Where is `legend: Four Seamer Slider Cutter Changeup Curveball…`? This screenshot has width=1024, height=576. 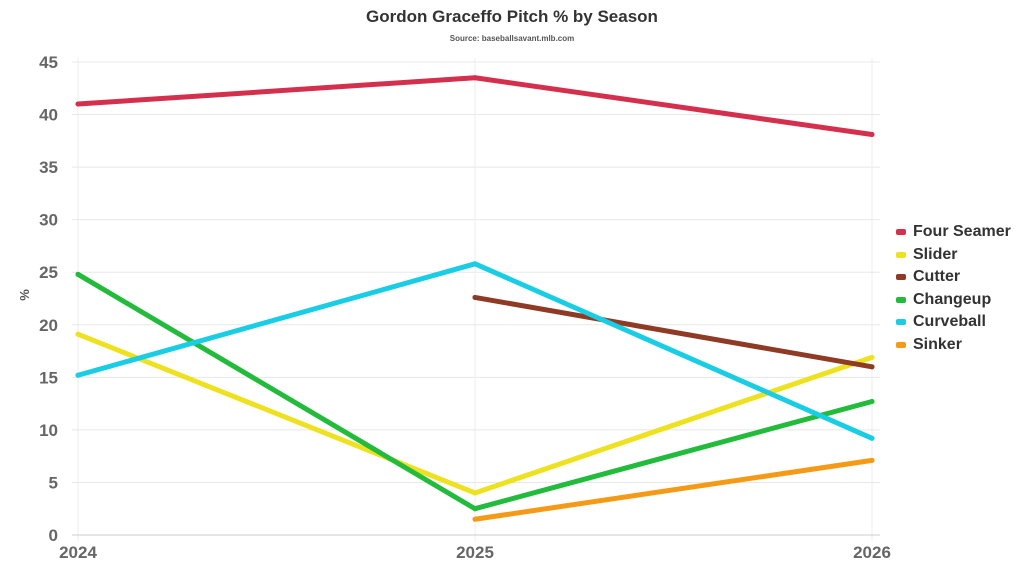 legend: Four Seamer Slider Cutter Changeup Curveball… is located at coordinates (953, 288).